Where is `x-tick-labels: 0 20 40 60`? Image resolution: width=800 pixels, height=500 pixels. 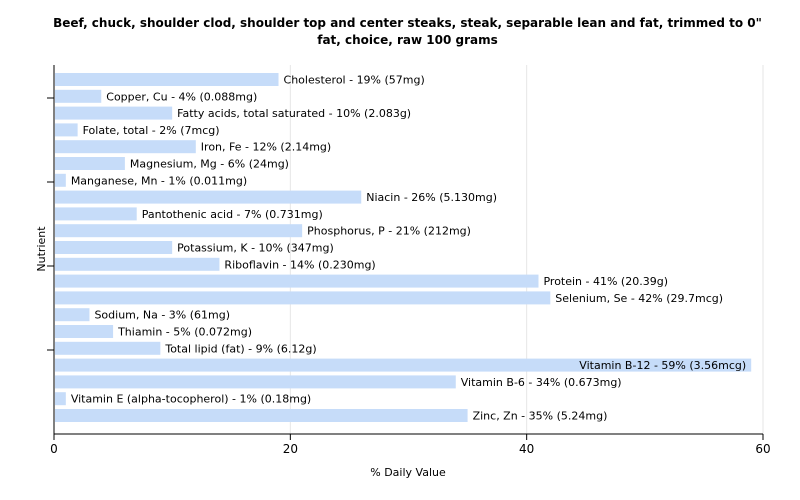
x-tick-labels: 0 20 40 60 is located at coordinates (410, 445).